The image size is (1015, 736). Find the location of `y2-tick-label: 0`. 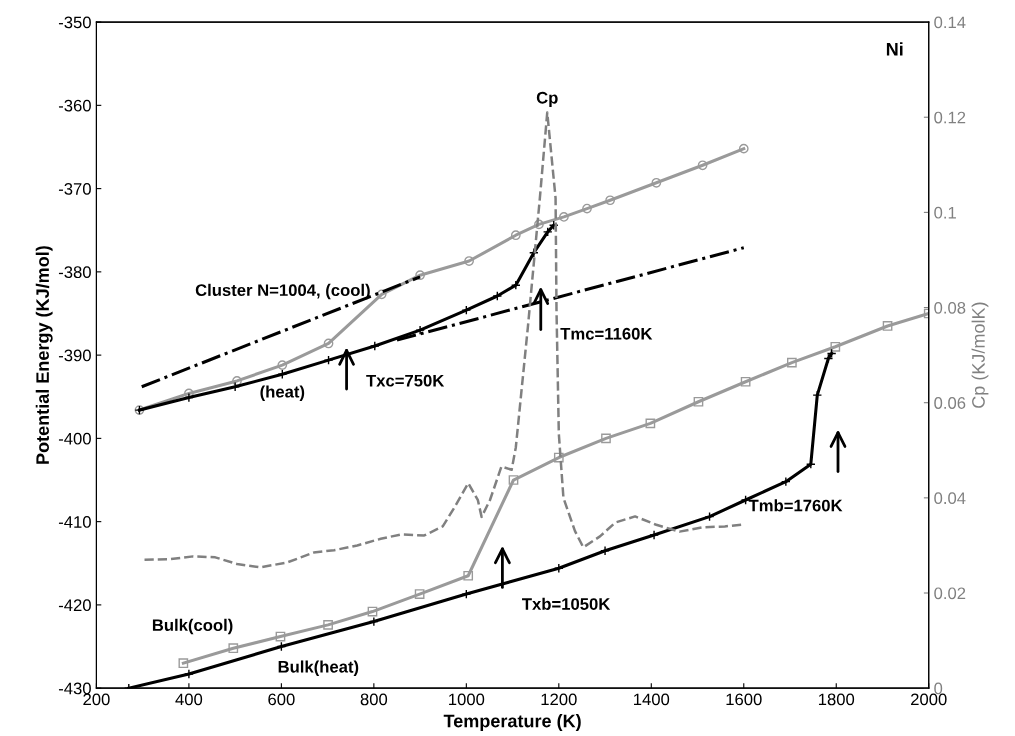

y2-tick-label: 0 is located at coordinates (938, 688).